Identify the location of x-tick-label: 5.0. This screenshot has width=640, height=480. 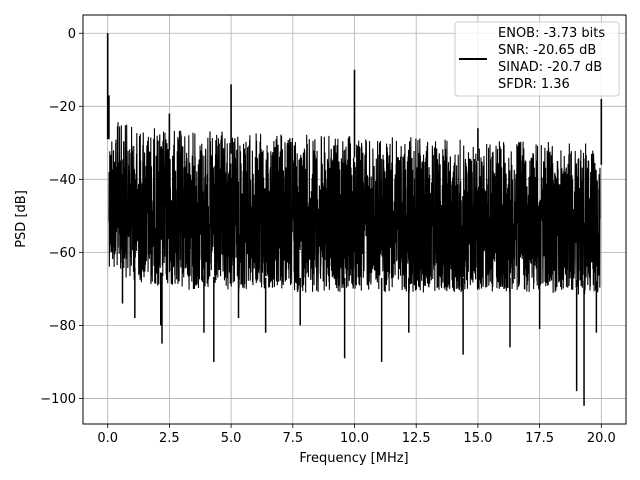
(231, 438).